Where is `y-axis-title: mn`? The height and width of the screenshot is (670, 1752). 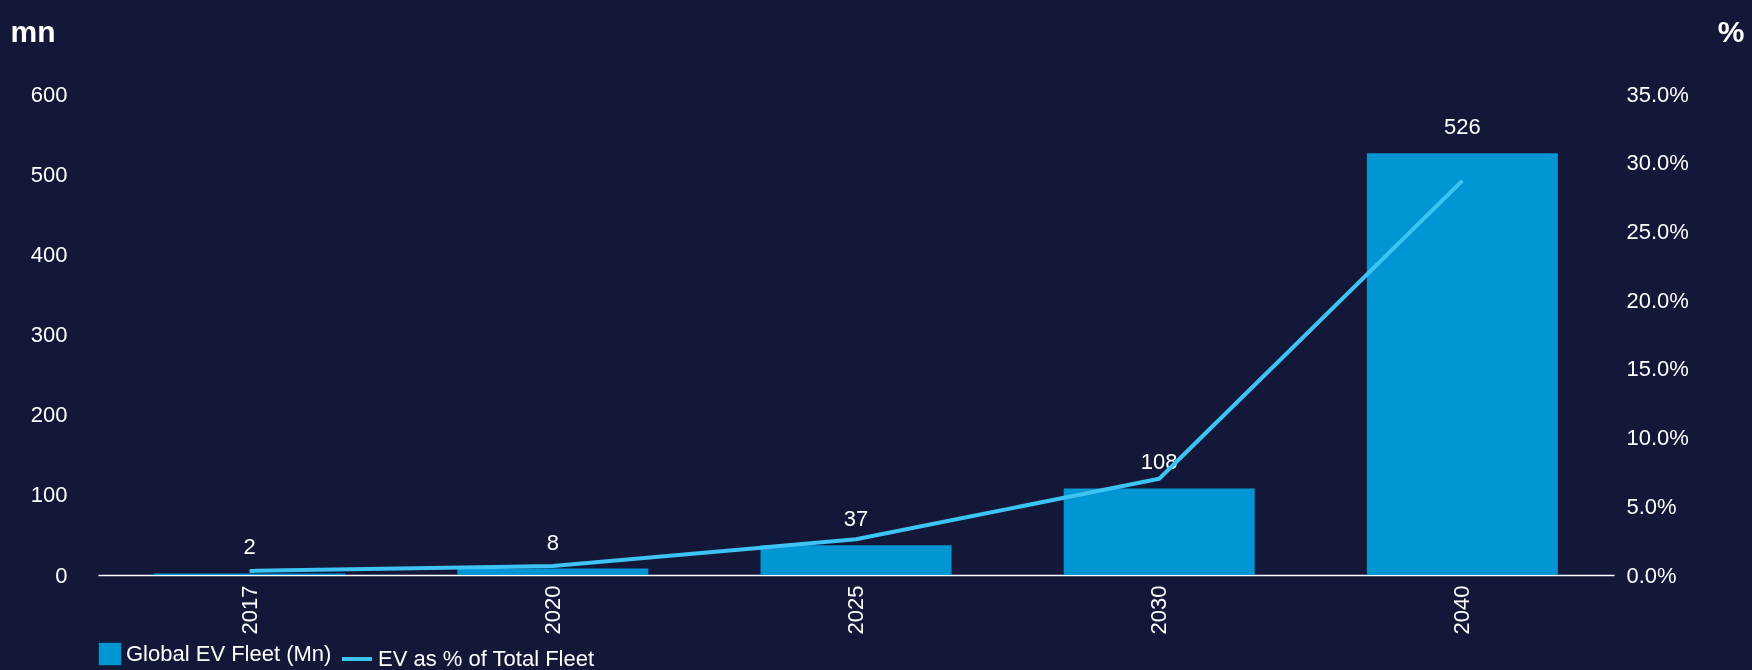 y-axis-title: mn is located at coordinates (33, 31).